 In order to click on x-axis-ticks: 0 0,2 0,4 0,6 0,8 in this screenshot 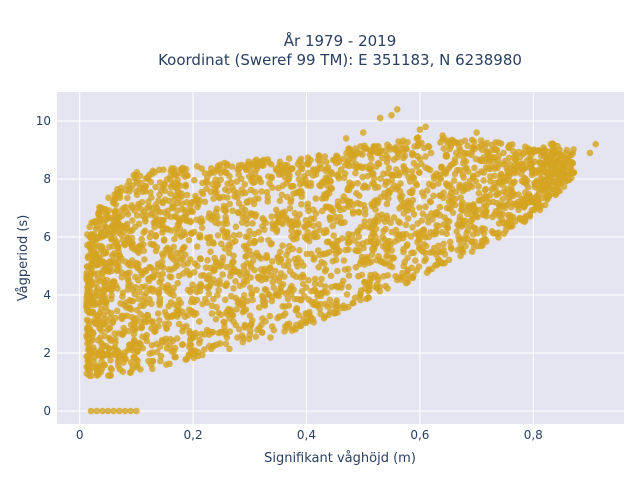, I will do `click(309, 435)`.